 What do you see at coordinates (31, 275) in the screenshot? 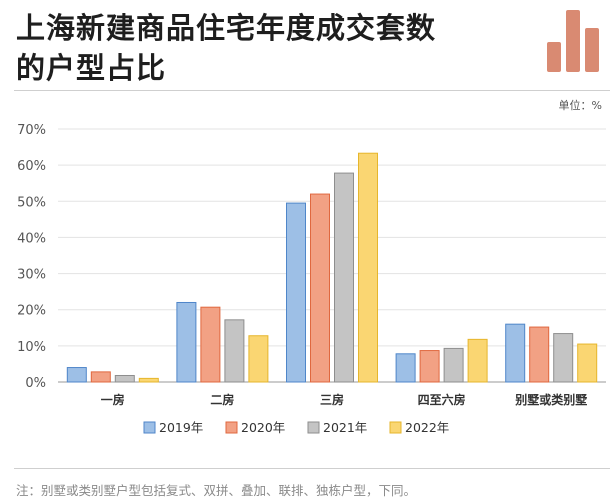
I see `y-tick-label: 30%` at bounding box center [31, 275].